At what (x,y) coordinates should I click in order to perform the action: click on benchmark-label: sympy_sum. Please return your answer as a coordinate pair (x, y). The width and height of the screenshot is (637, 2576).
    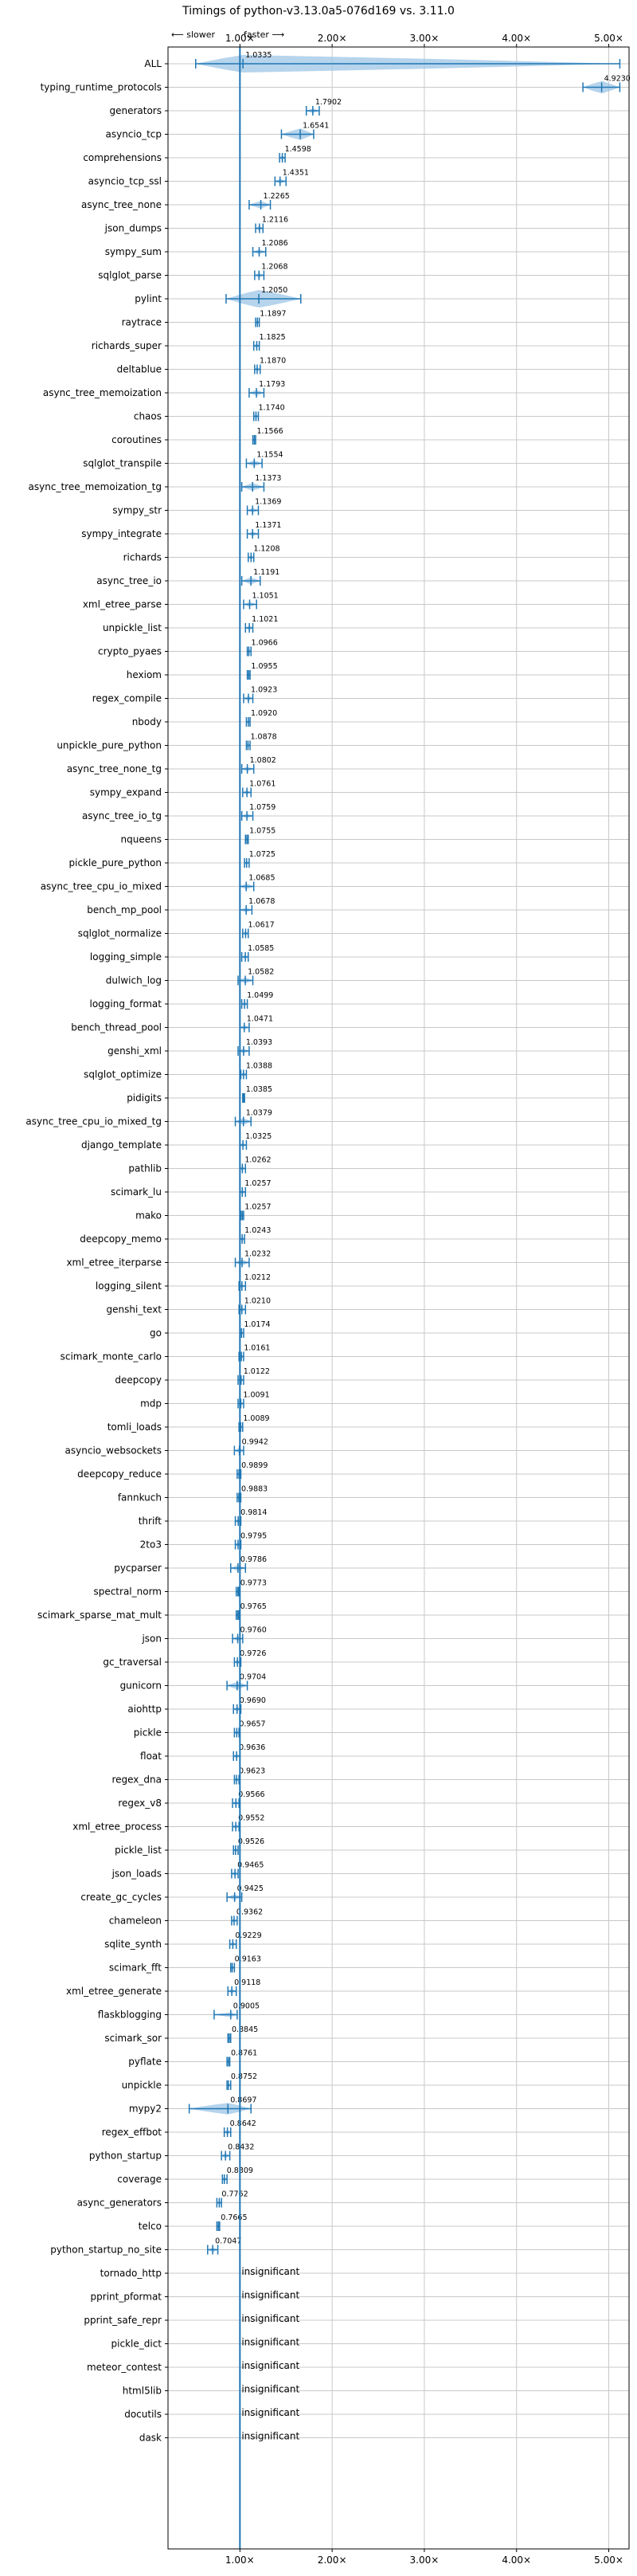
    Looking at the image, I should click on (133, 251).